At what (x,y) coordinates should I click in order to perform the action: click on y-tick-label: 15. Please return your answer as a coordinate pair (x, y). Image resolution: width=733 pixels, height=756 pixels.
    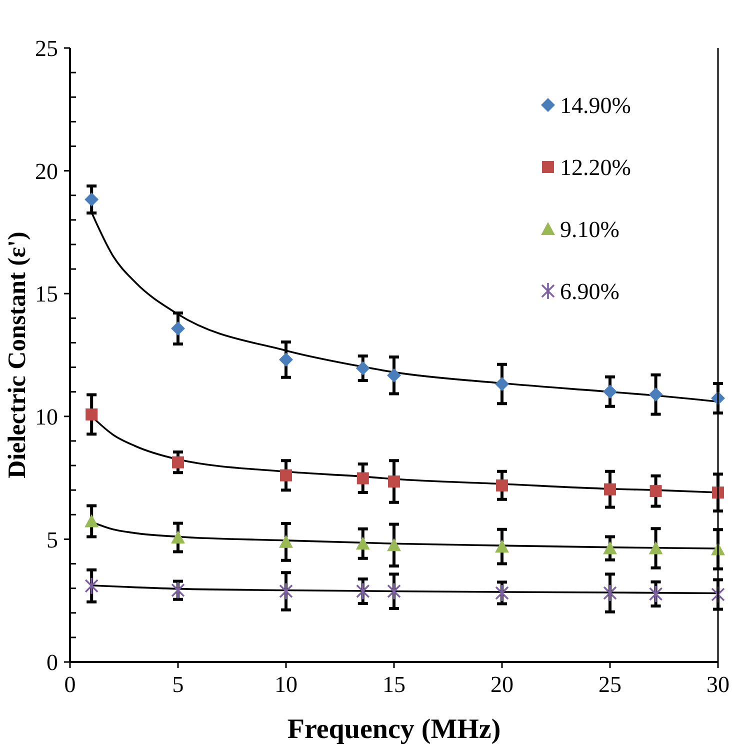
    Looking at the image, I should click on (46, 294).